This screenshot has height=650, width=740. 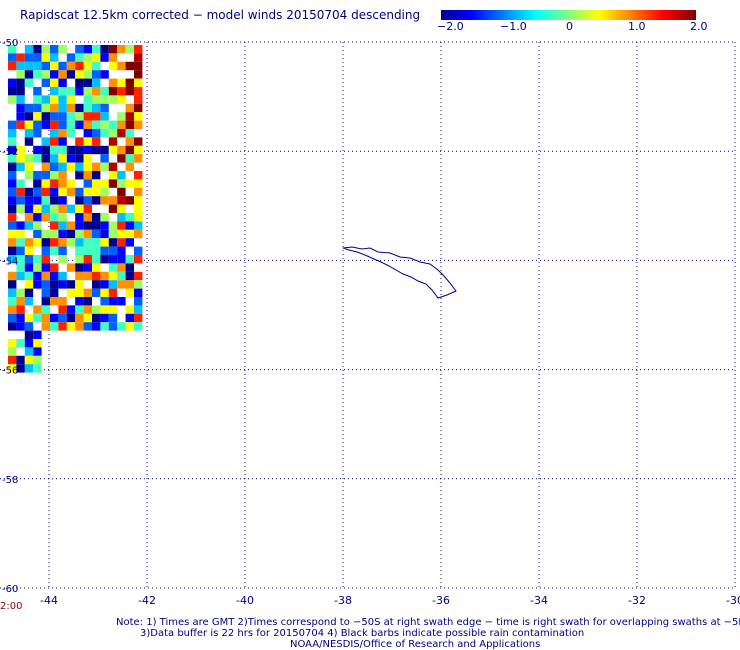 I want to click on colorbar-tick-label: −2.0, so click(x=450, y=26).